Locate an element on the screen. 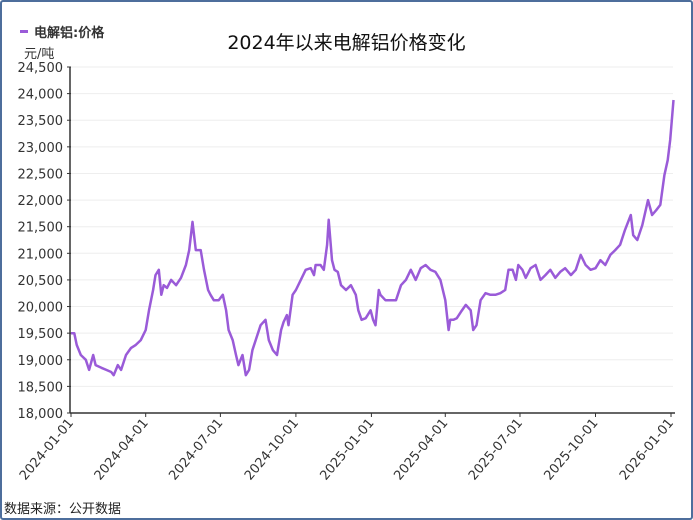 This screenshot has width=693, height=520. y-tick-label: 20,500 is located at coordinates (41, 281).